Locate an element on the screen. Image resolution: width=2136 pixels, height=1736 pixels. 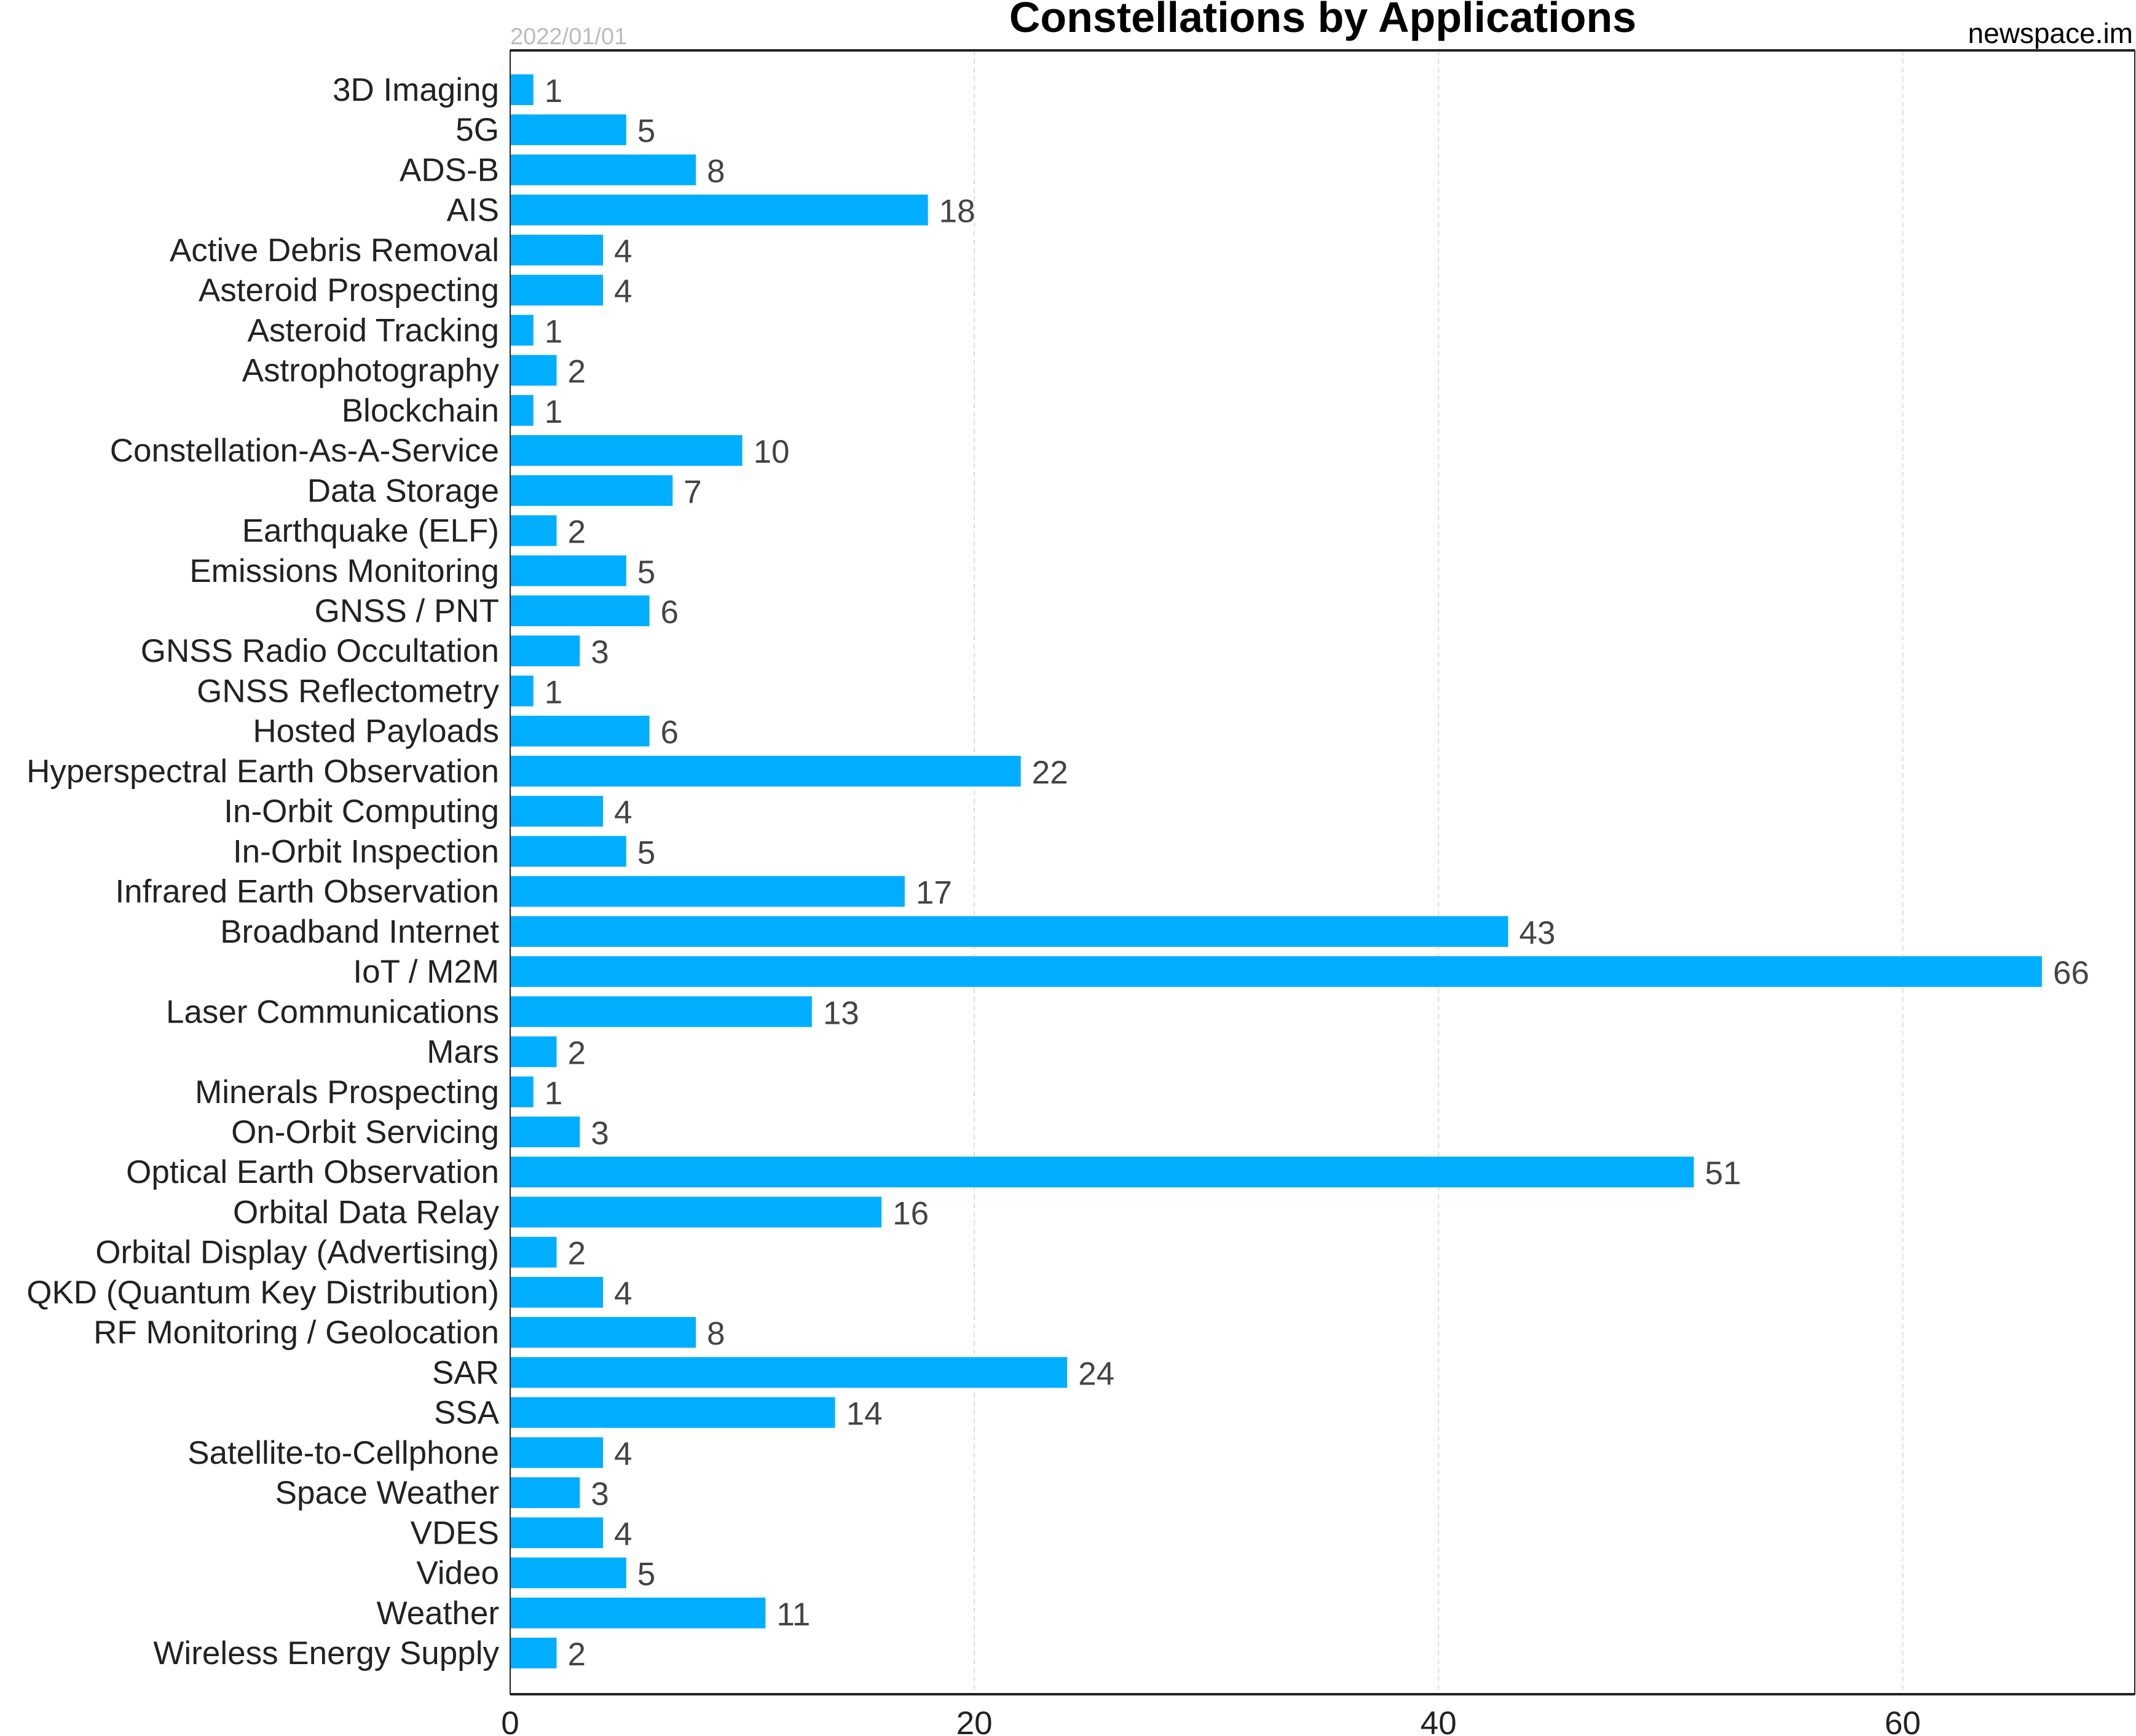
value-label: 11 is located at coordinates (793, 1615).